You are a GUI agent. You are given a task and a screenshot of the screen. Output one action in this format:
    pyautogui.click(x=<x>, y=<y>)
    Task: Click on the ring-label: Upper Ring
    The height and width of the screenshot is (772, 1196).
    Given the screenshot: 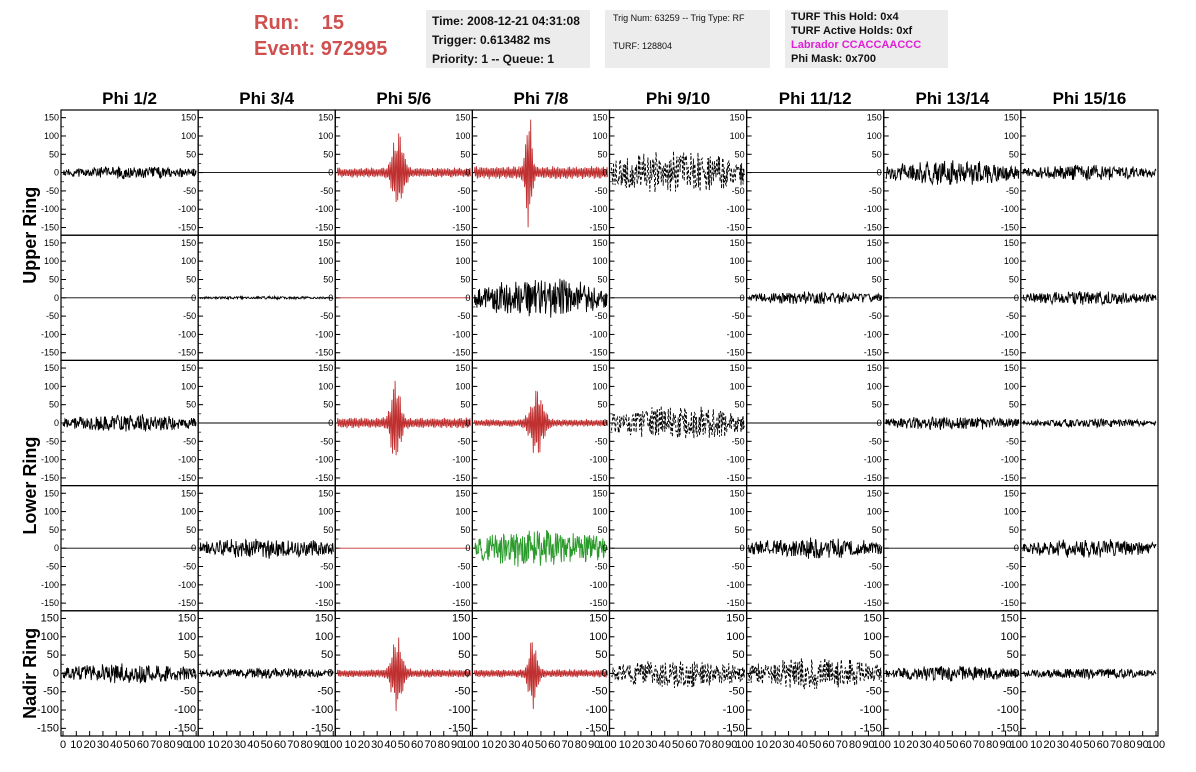 What is the action you would take?
    pyautogui.click(x=30, y=235)
    